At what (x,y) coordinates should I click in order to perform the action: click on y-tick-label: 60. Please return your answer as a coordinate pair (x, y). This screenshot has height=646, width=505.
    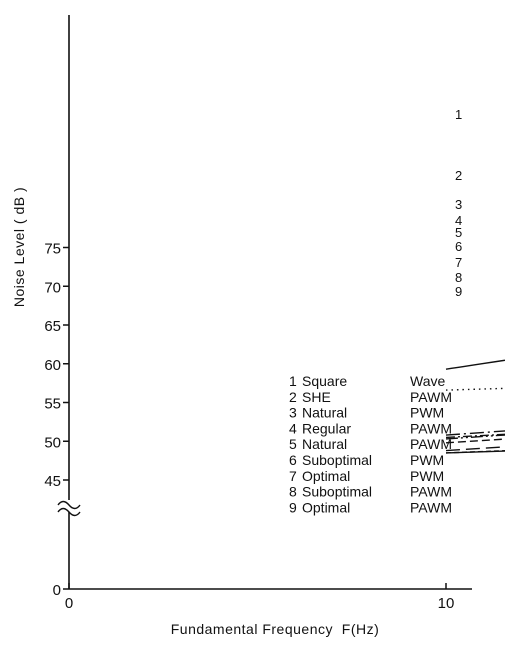
    Looking at the image, I should click on (52, 365).